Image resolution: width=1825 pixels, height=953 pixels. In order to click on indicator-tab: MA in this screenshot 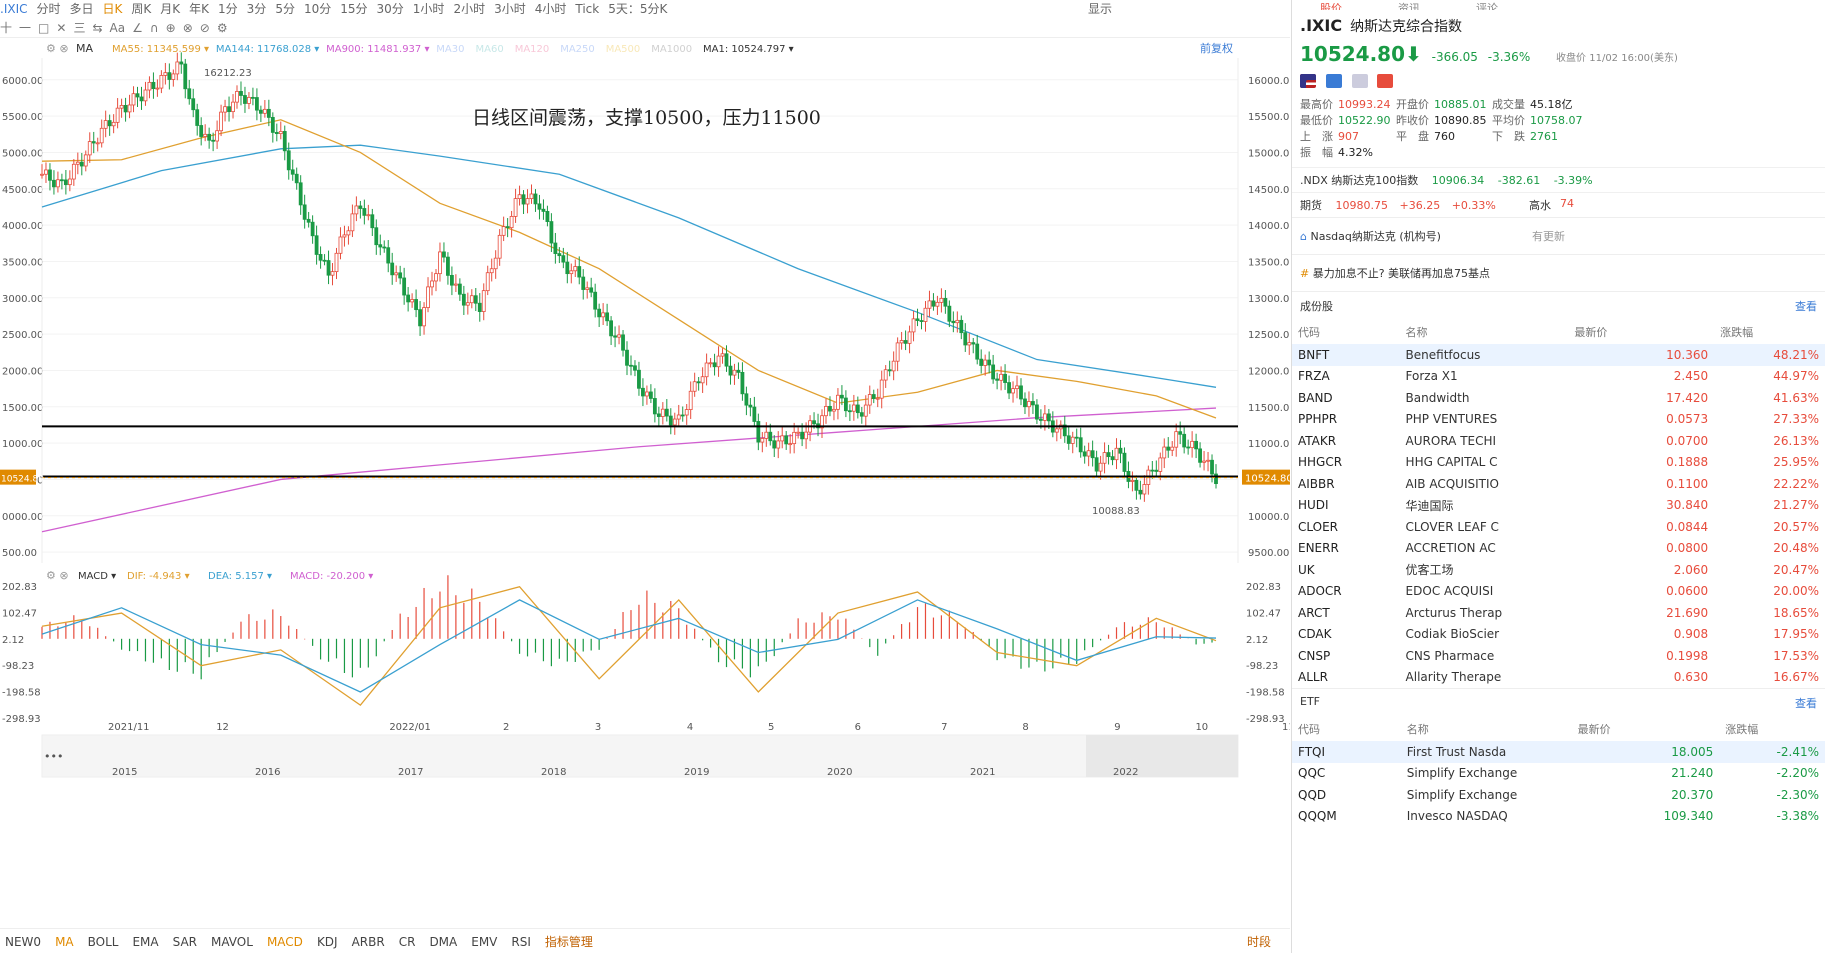, I will do `click(64, 942)`.